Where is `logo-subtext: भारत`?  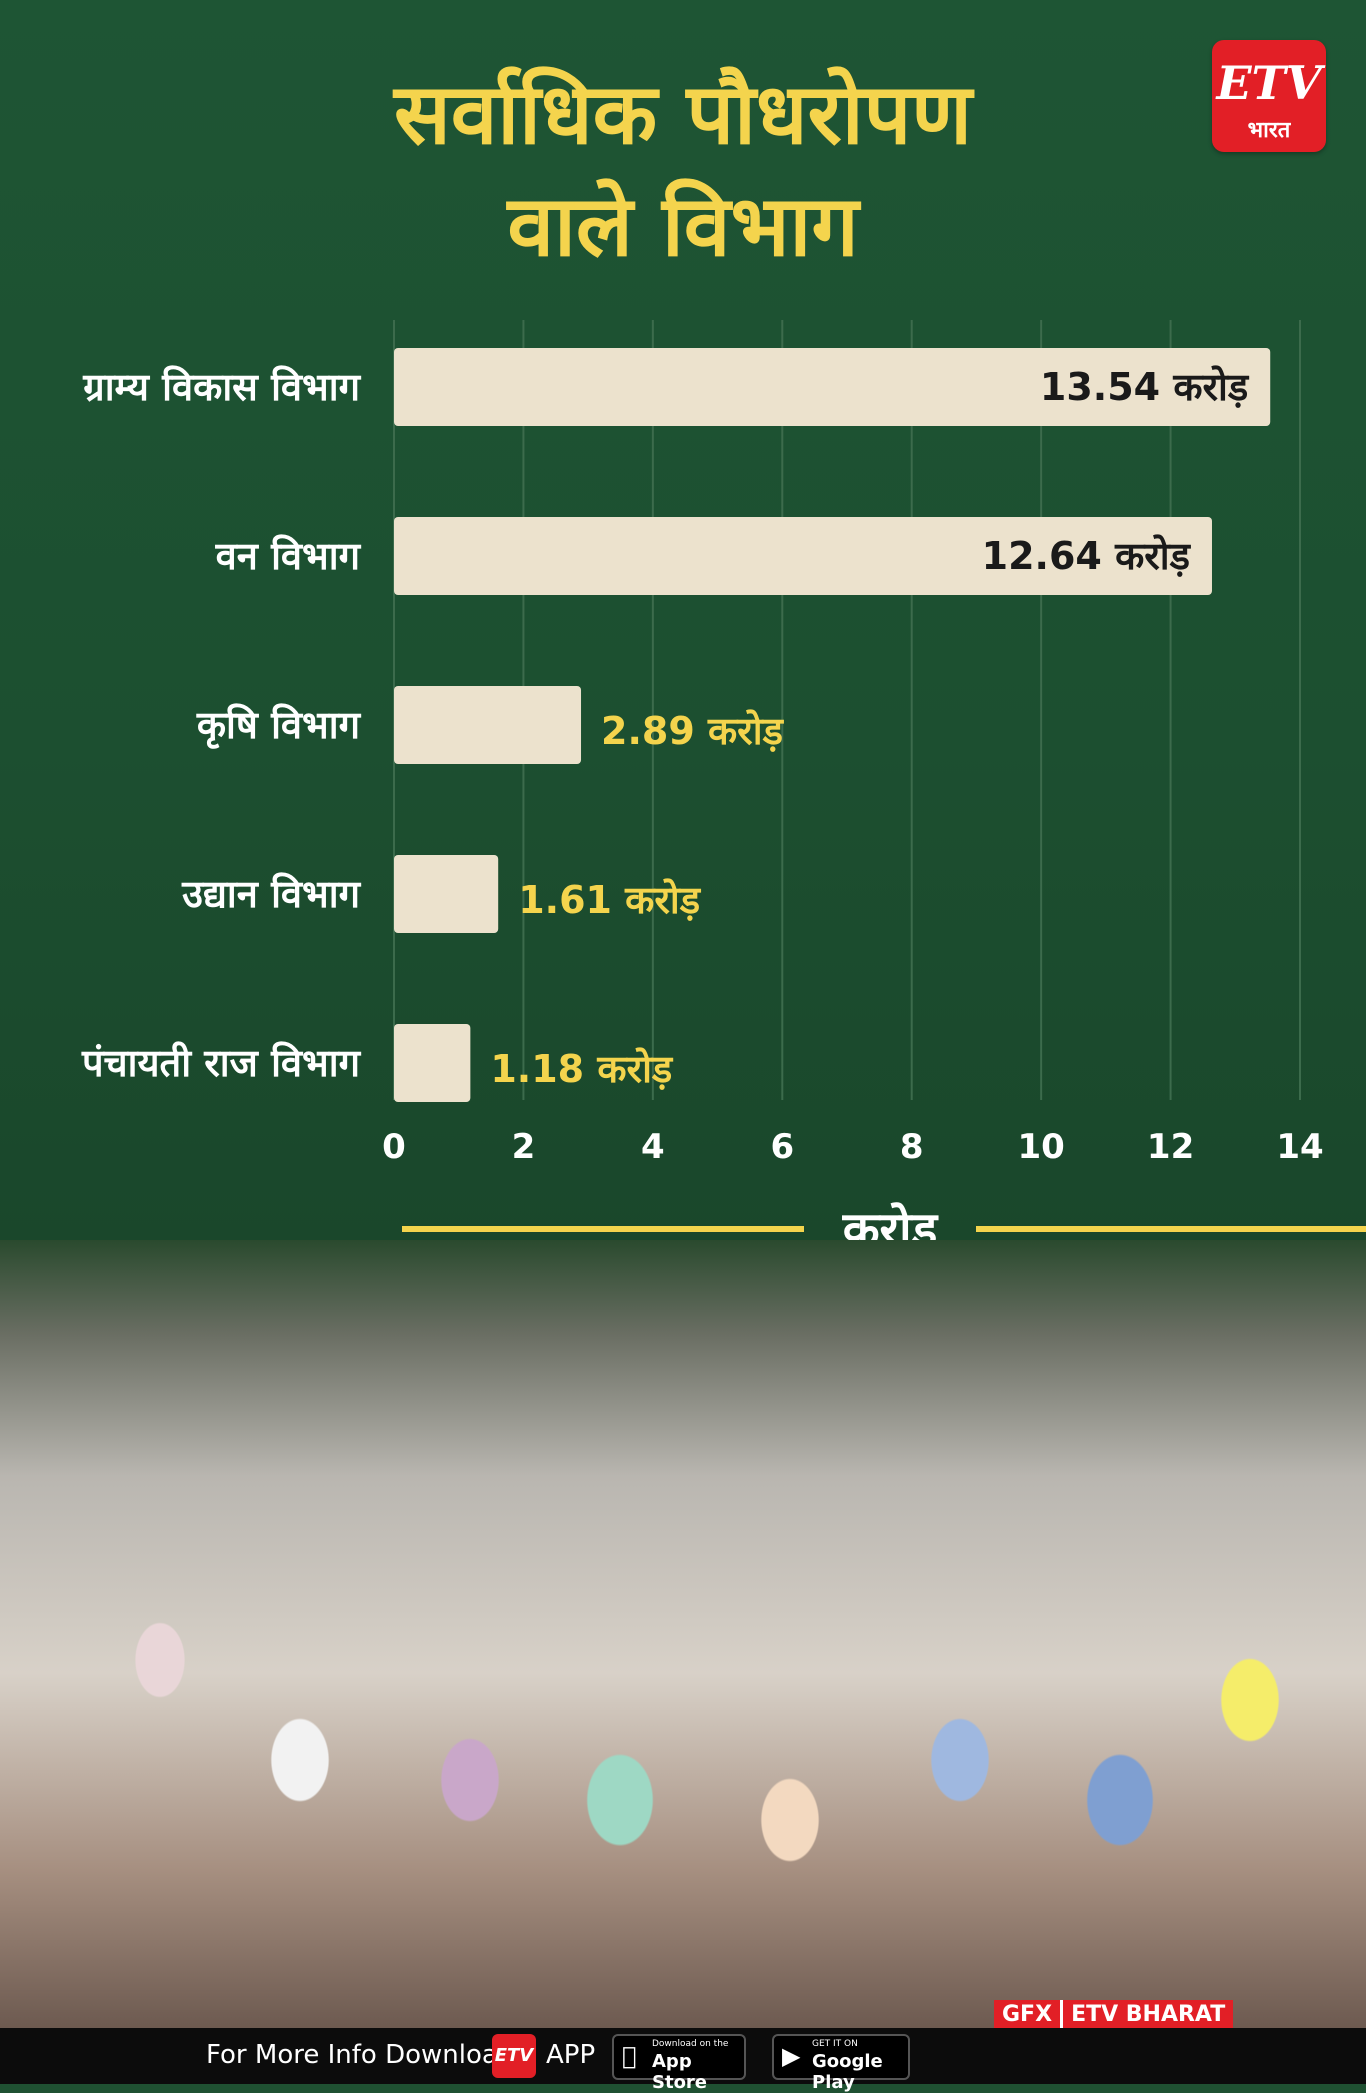
logo-subtext: भारत is located at coordinates (1269, 130).